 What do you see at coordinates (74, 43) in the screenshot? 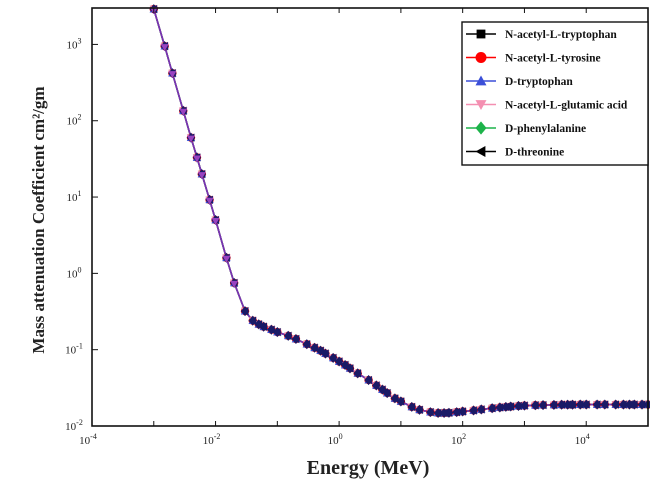
I see `y-tick-label: 10³` at bounding box center [74, 43].